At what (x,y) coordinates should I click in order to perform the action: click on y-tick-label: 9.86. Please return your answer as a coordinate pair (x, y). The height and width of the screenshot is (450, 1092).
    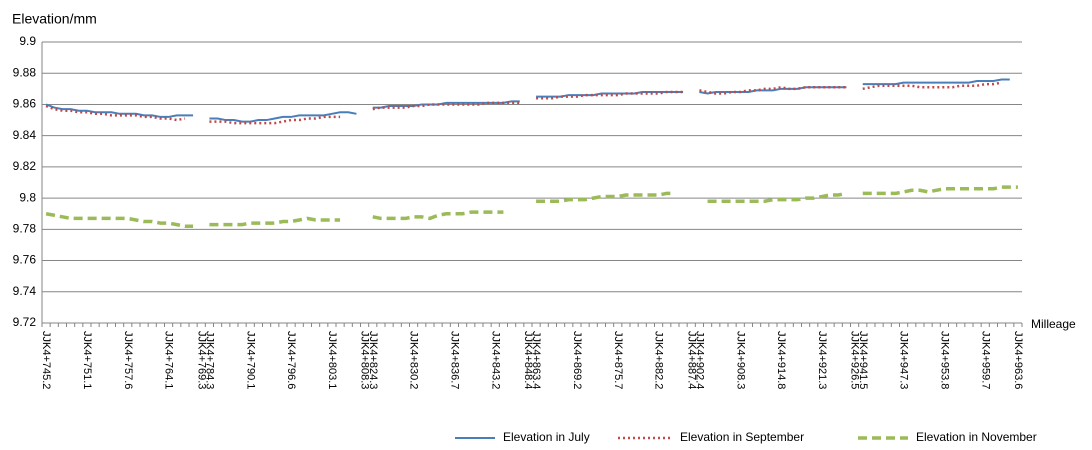
    Looking at the image, I should click on (25, 104).